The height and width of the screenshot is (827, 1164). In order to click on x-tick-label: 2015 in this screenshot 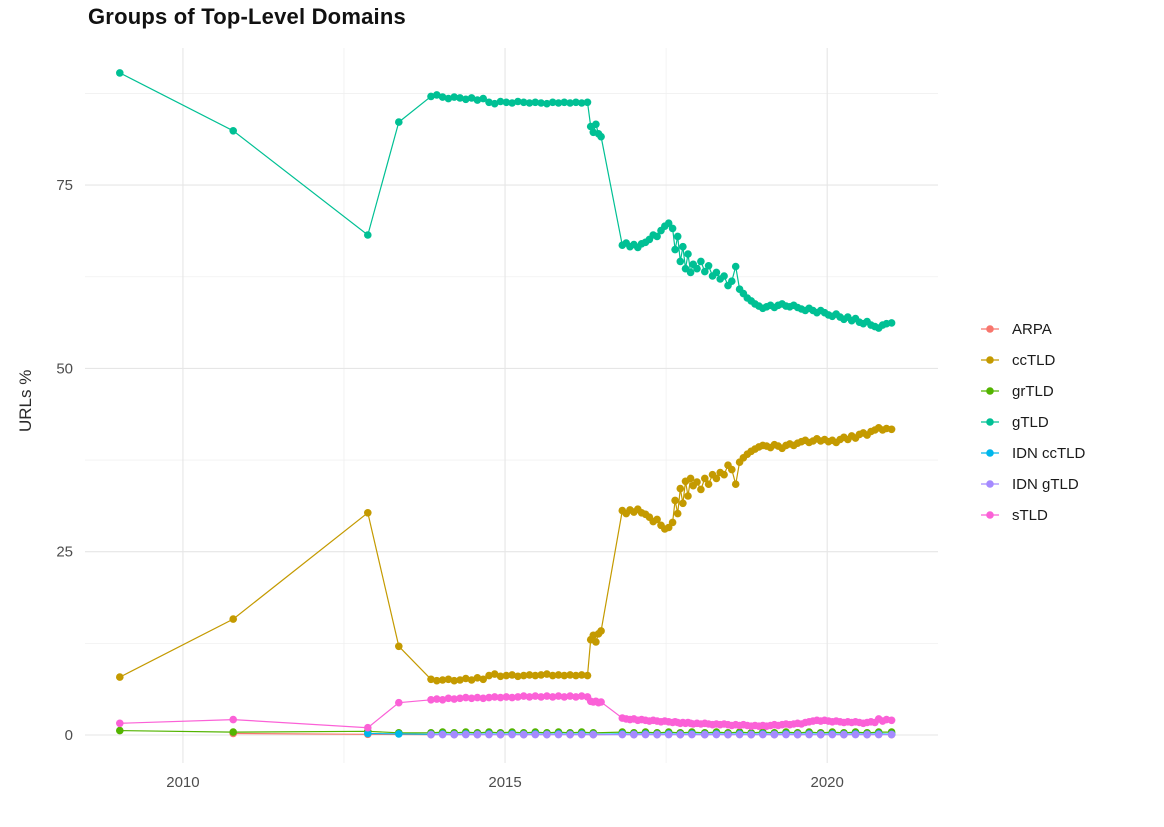, I will do `click(504, 782)`.